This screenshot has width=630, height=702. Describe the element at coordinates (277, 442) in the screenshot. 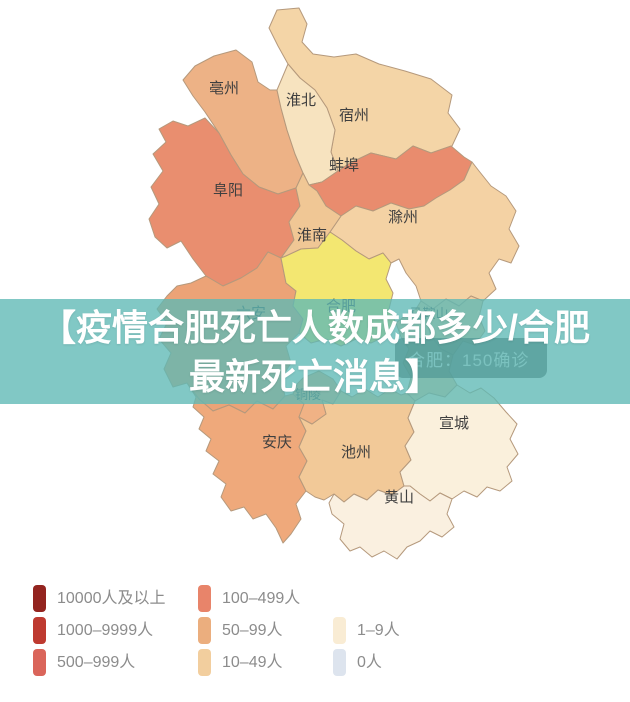

I see `label-anqing: 安庆` at that location.